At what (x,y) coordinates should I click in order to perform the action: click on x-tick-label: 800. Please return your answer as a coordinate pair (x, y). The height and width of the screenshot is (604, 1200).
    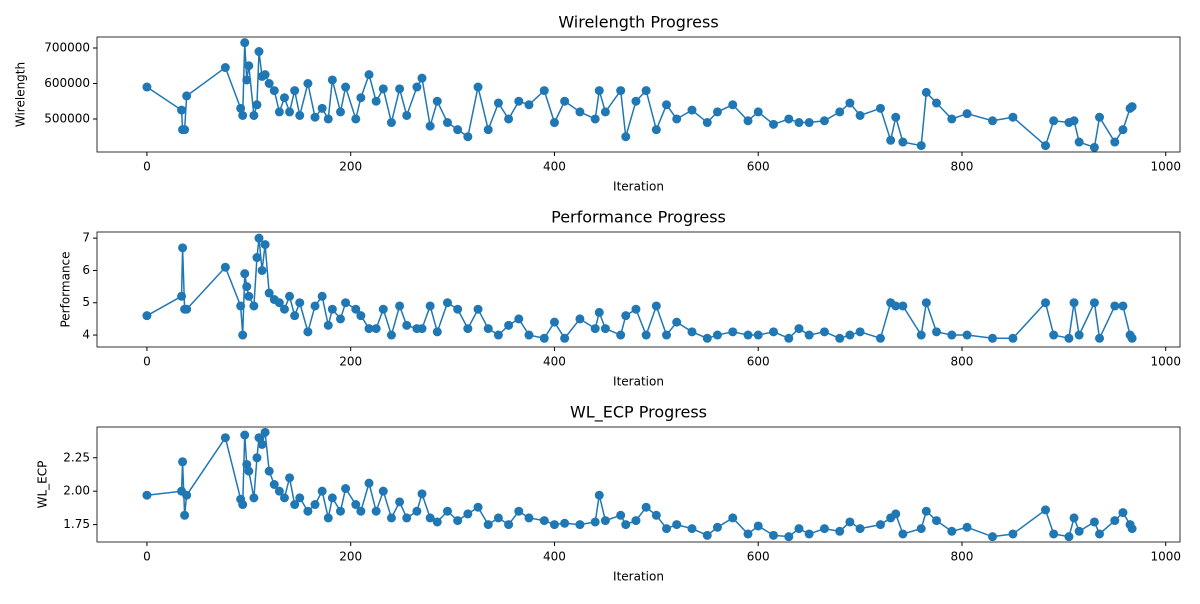
    Looking at the image, I should click on (962, 167).